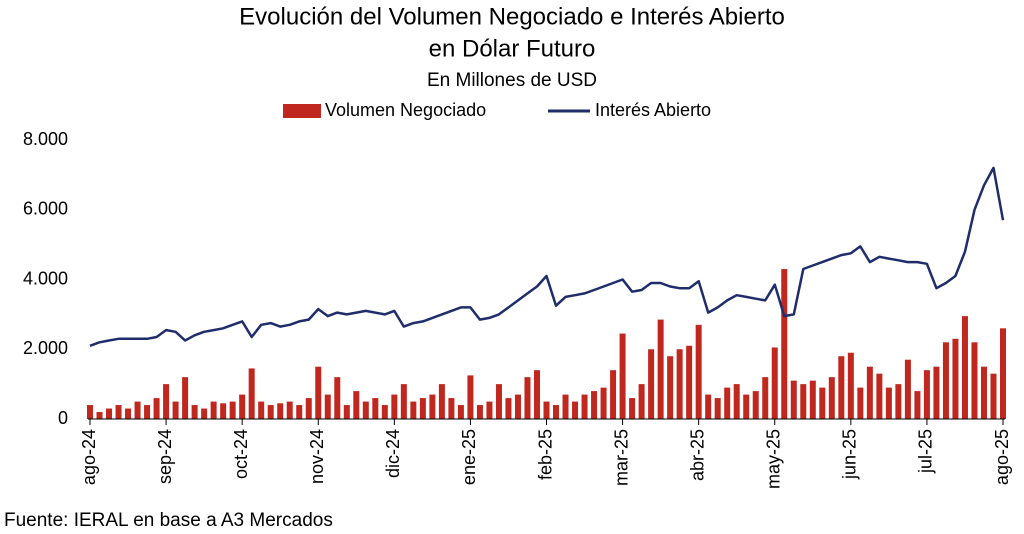 Image resolution: width=1024 pixels, height=534 pixels. What do you see at coordinates (45, 278) in the screenshot?
I see `y-tick-label: 4.000` at bounding box center [45, 278].